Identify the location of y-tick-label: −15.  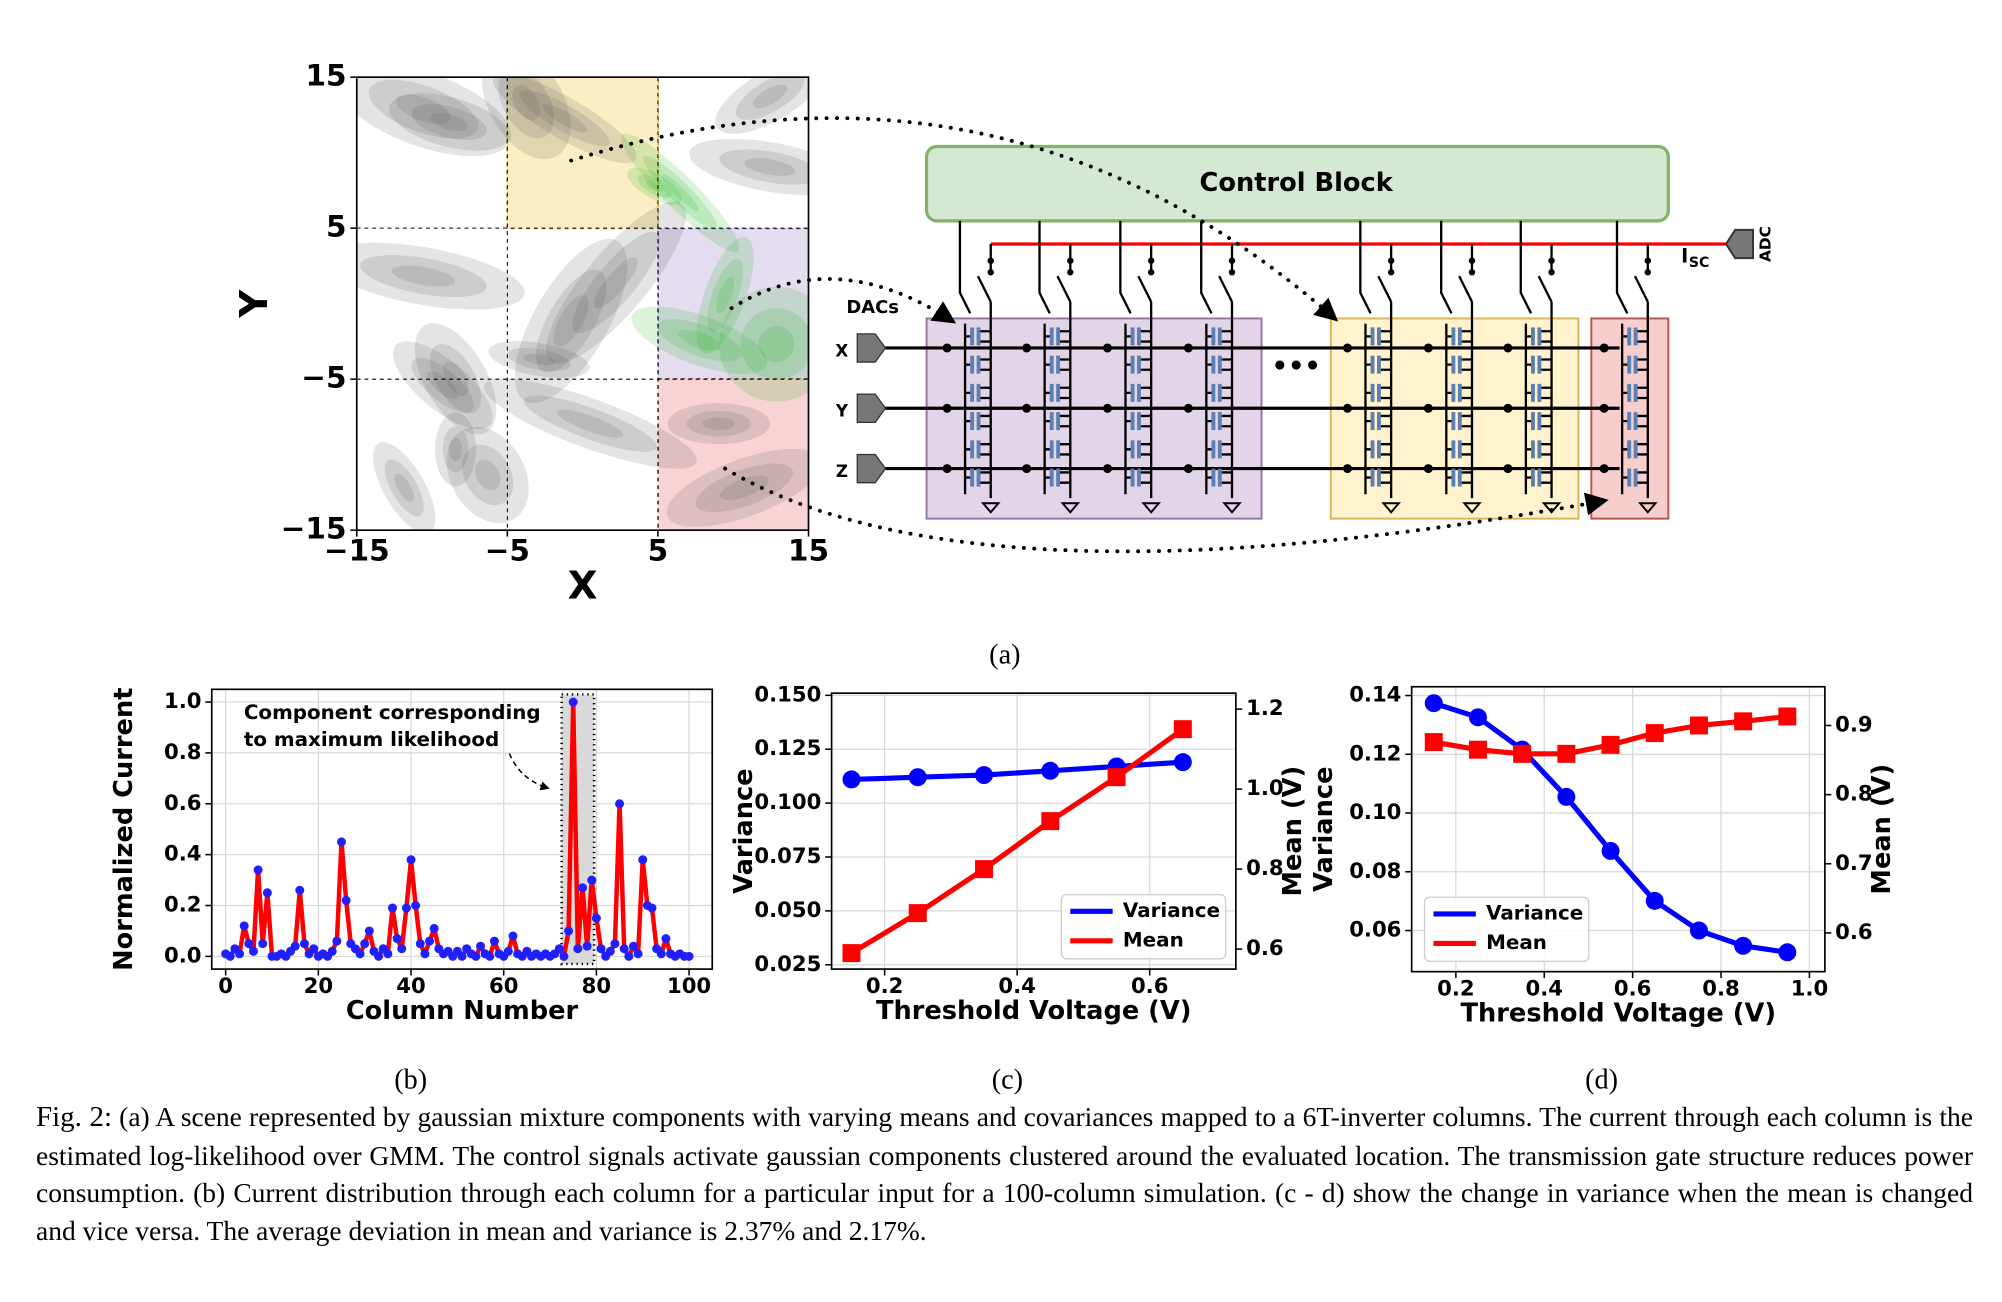
(314, 529).